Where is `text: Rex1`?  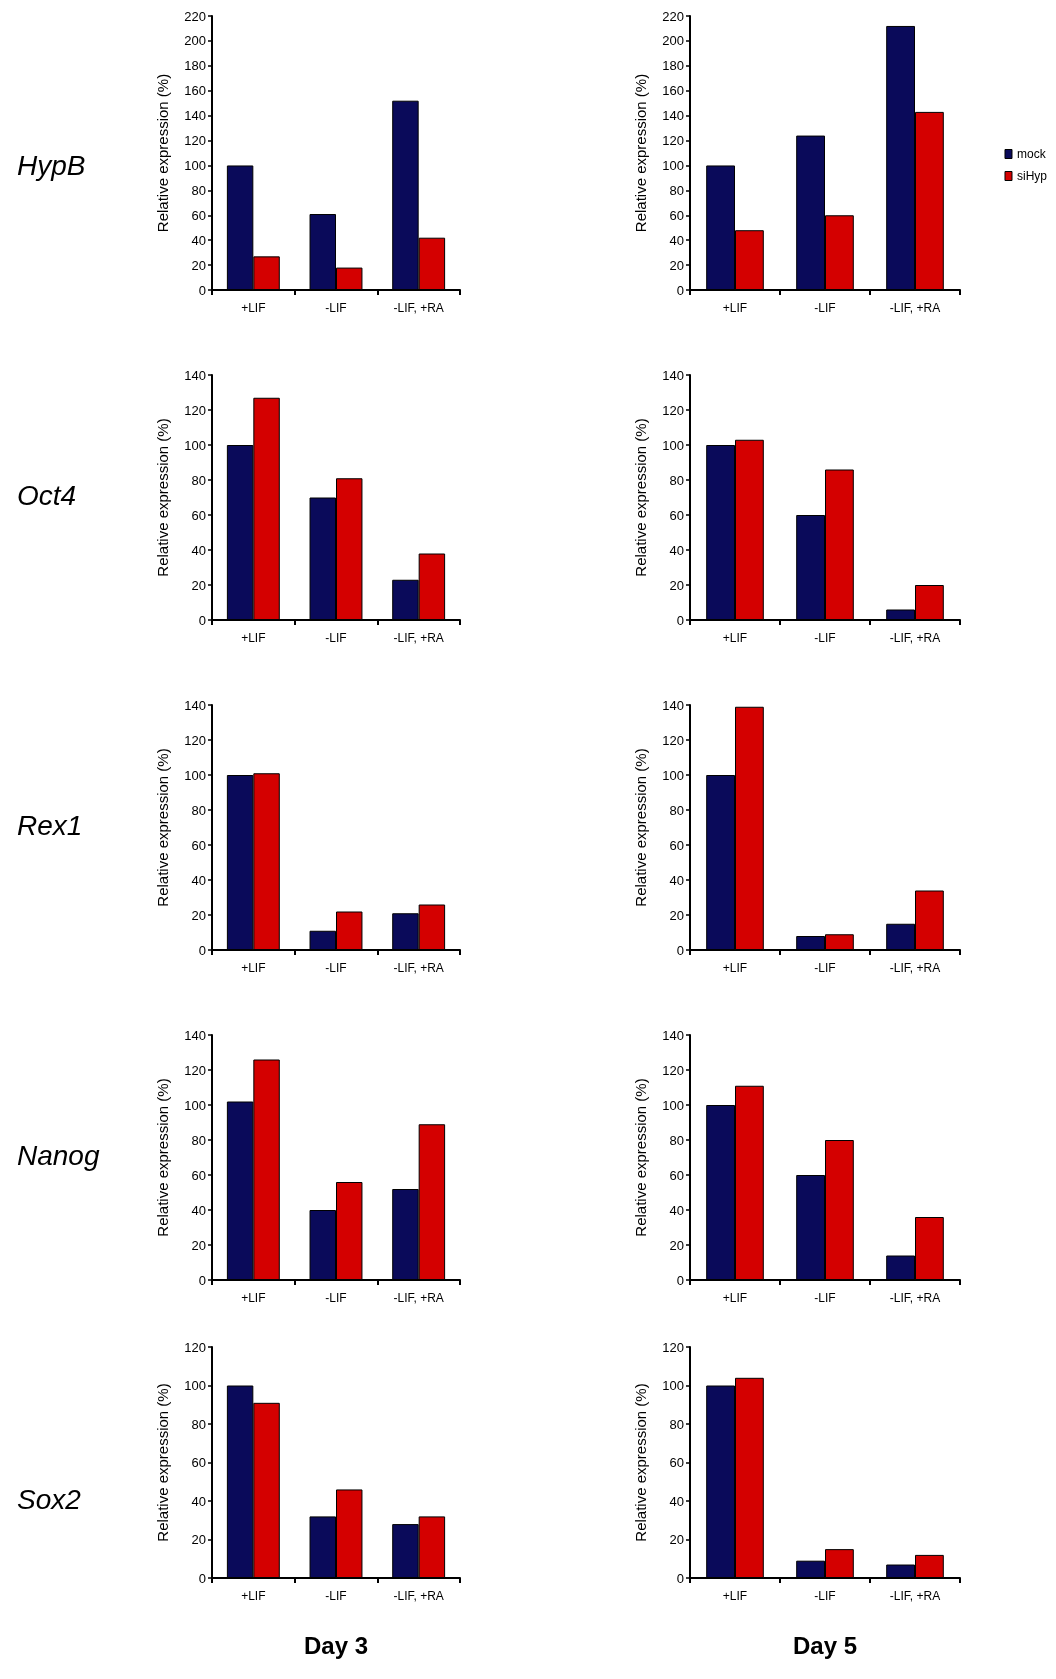 text: Rex1 is located at coordinates (50, 825).